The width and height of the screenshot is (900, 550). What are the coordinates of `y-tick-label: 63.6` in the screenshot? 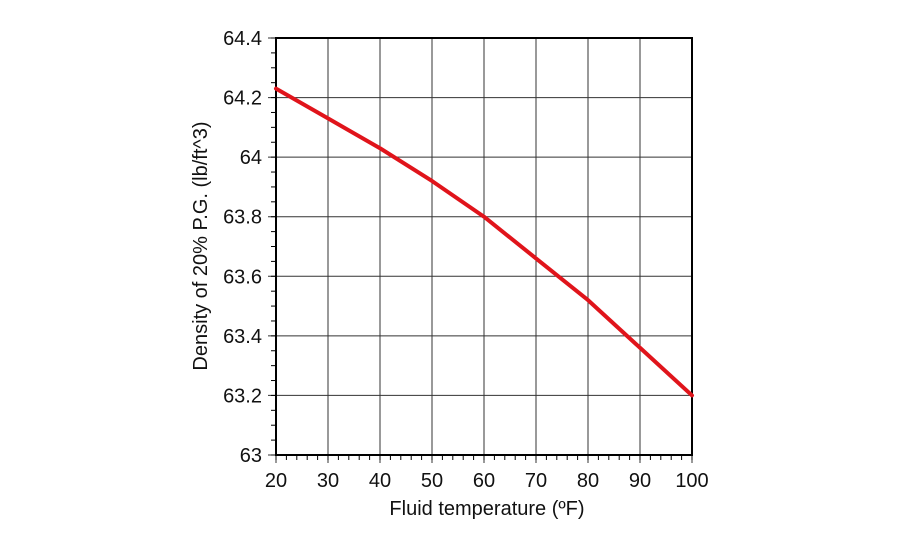 It's located at (242, 277).